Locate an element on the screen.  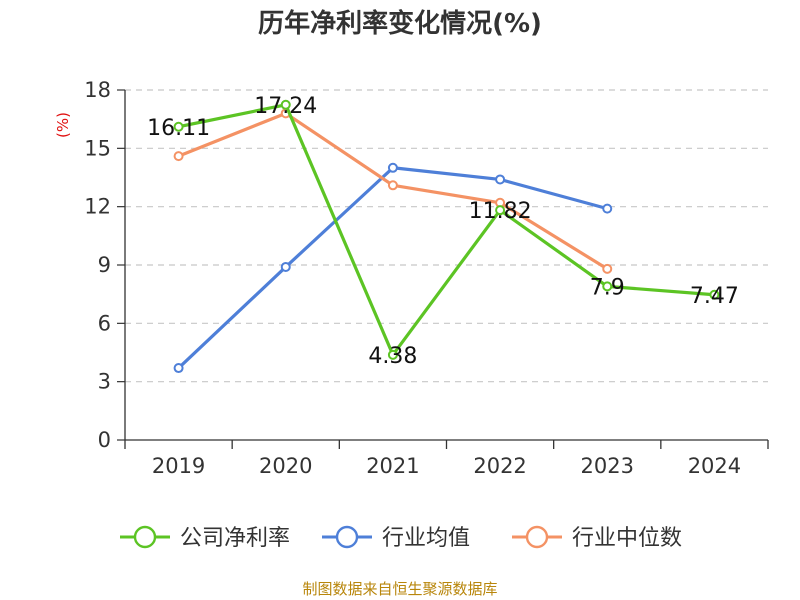
y-tick-label-12: 12 is located at coordinates (97, 207).